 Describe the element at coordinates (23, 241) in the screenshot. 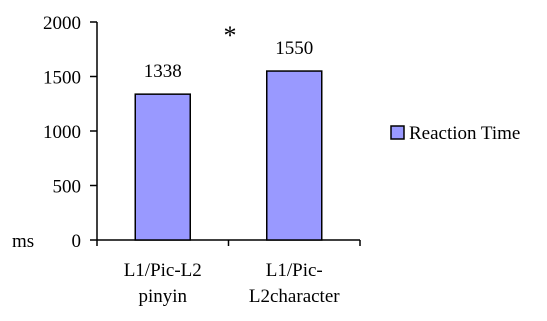

I see `y-axis-label: ms` at that location.